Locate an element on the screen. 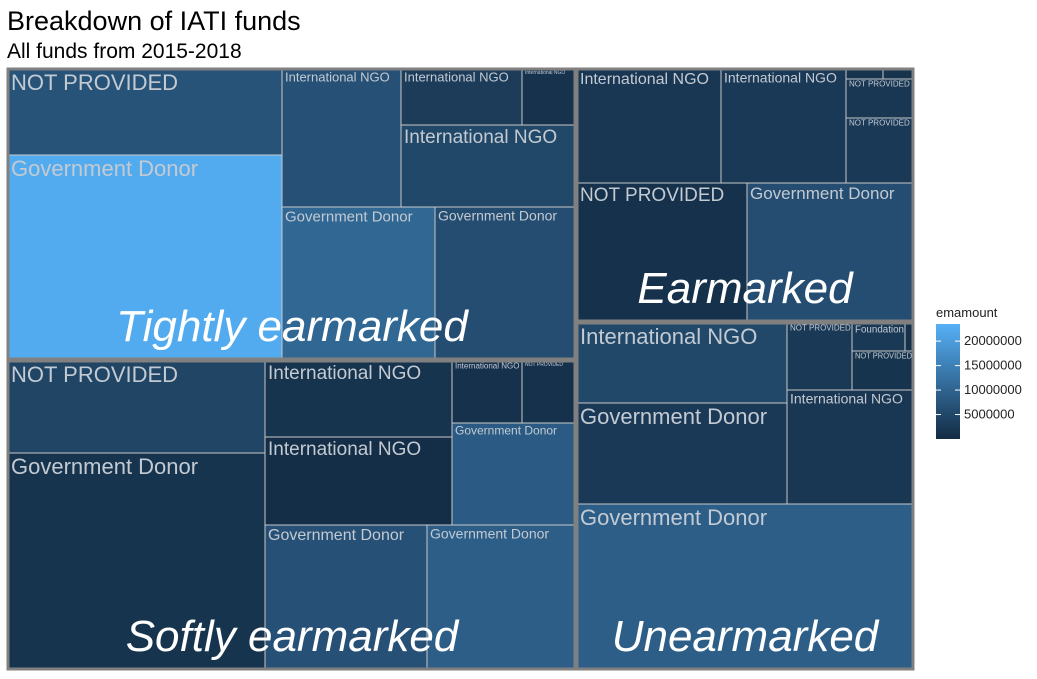  legend-tick-label: 10000000 is located at coordinates (993, 389).